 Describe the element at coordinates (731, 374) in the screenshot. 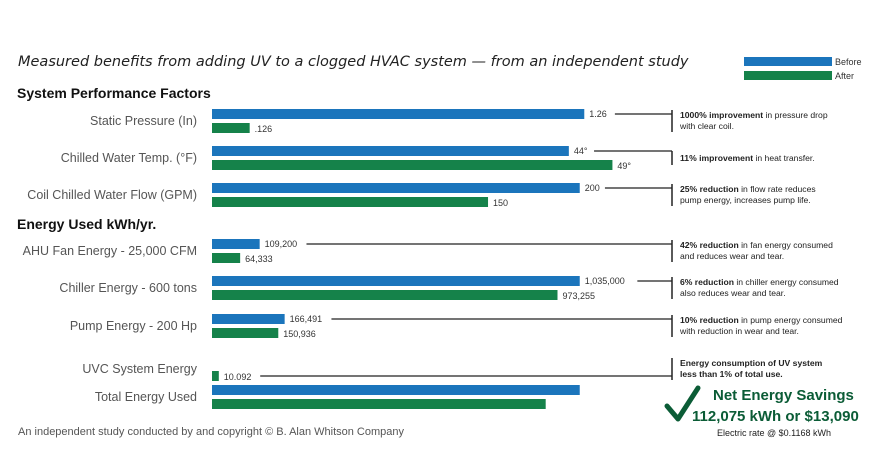

I see `note-line2-uvc-system-energy: less than 1% of total use.` at that location.